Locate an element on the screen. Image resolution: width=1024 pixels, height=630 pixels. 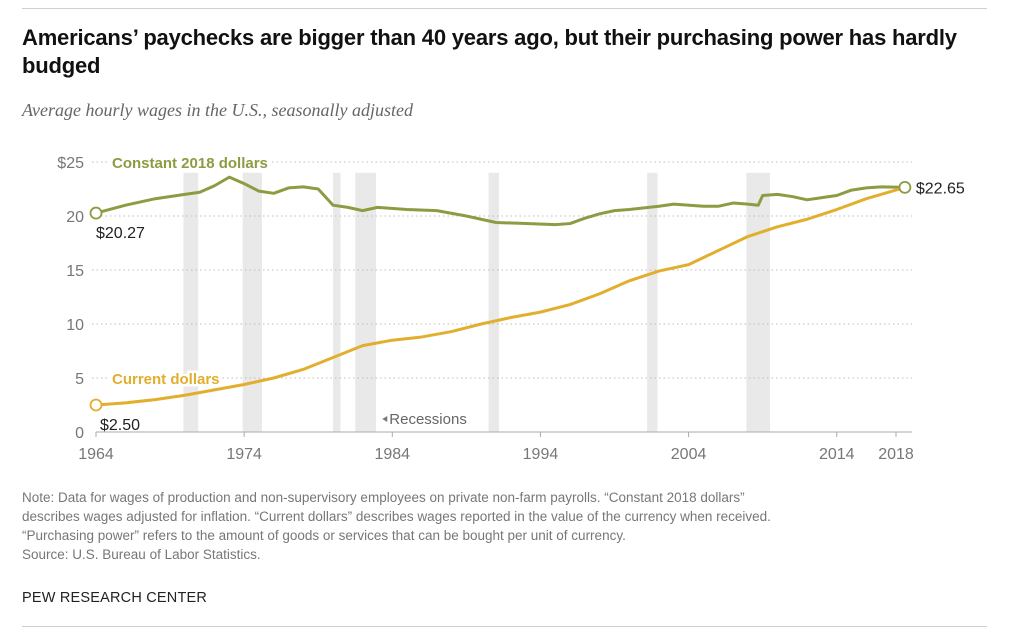
pew-logo-text: PEW RESEARCH CENTER is located at coordinates (115, 598).